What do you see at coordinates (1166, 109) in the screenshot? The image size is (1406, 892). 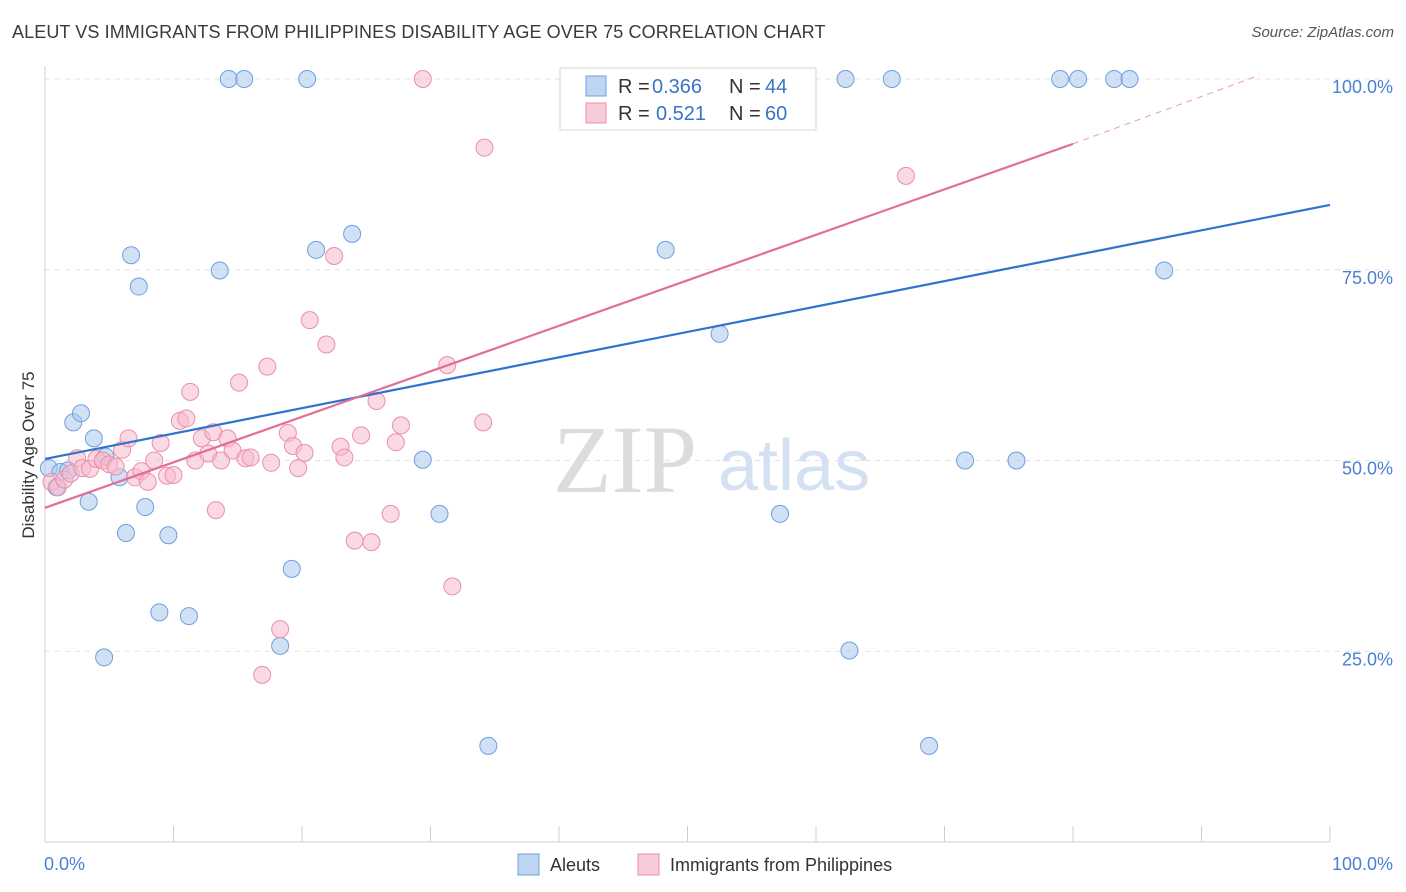 I see `trend-line-extension` at bounding box center [1166, 109].